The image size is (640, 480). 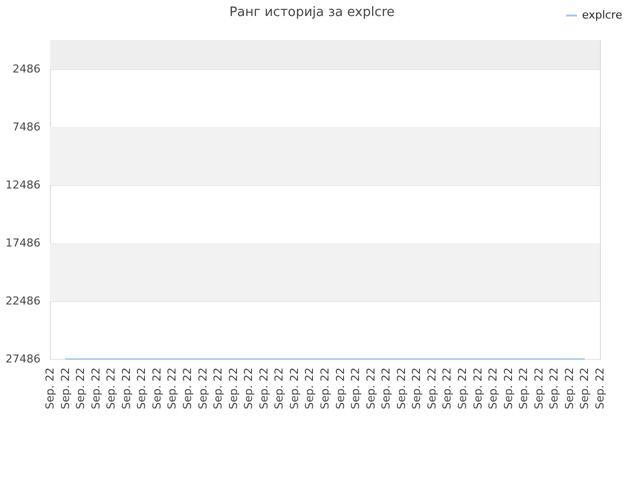 What do you see at coordinates (26, 69) in the screenshot?
I see `y-tick-label: 2486` at bounding box center [26, 69].